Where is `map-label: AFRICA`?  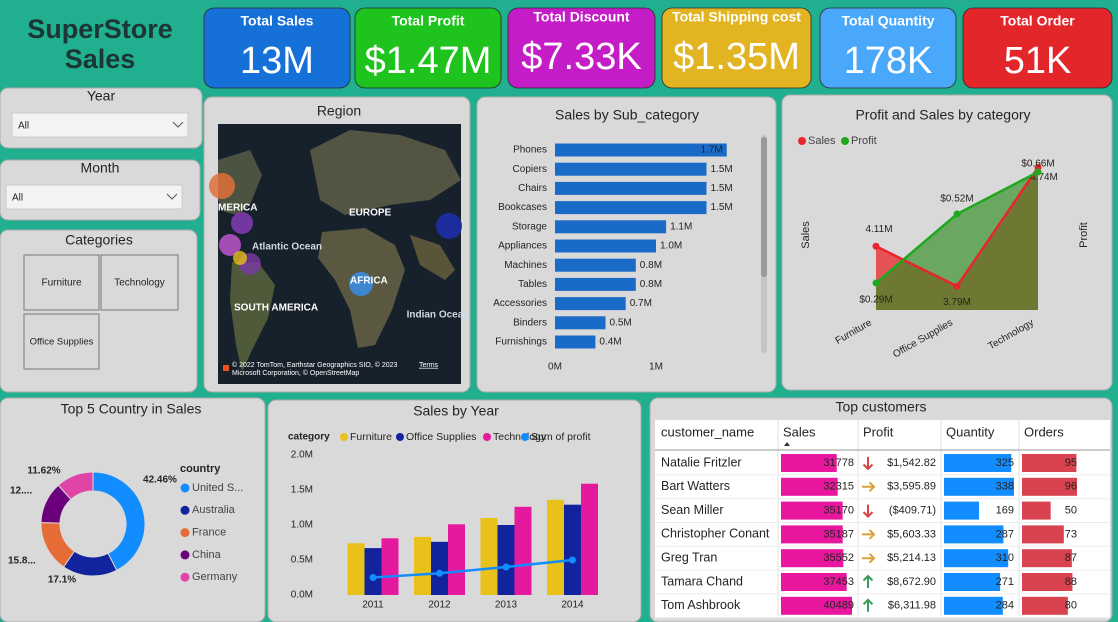
map-label: AFRICA is located at coordinates (369, 281).